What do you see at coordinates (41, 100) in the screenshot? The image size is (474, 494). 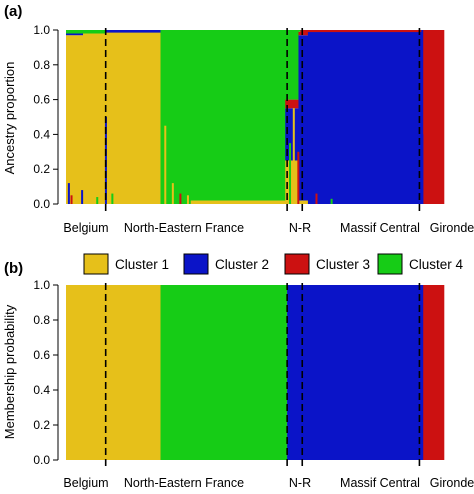 I see `panel-a-tick-label: 0.6` at bounding box center [41, 100].